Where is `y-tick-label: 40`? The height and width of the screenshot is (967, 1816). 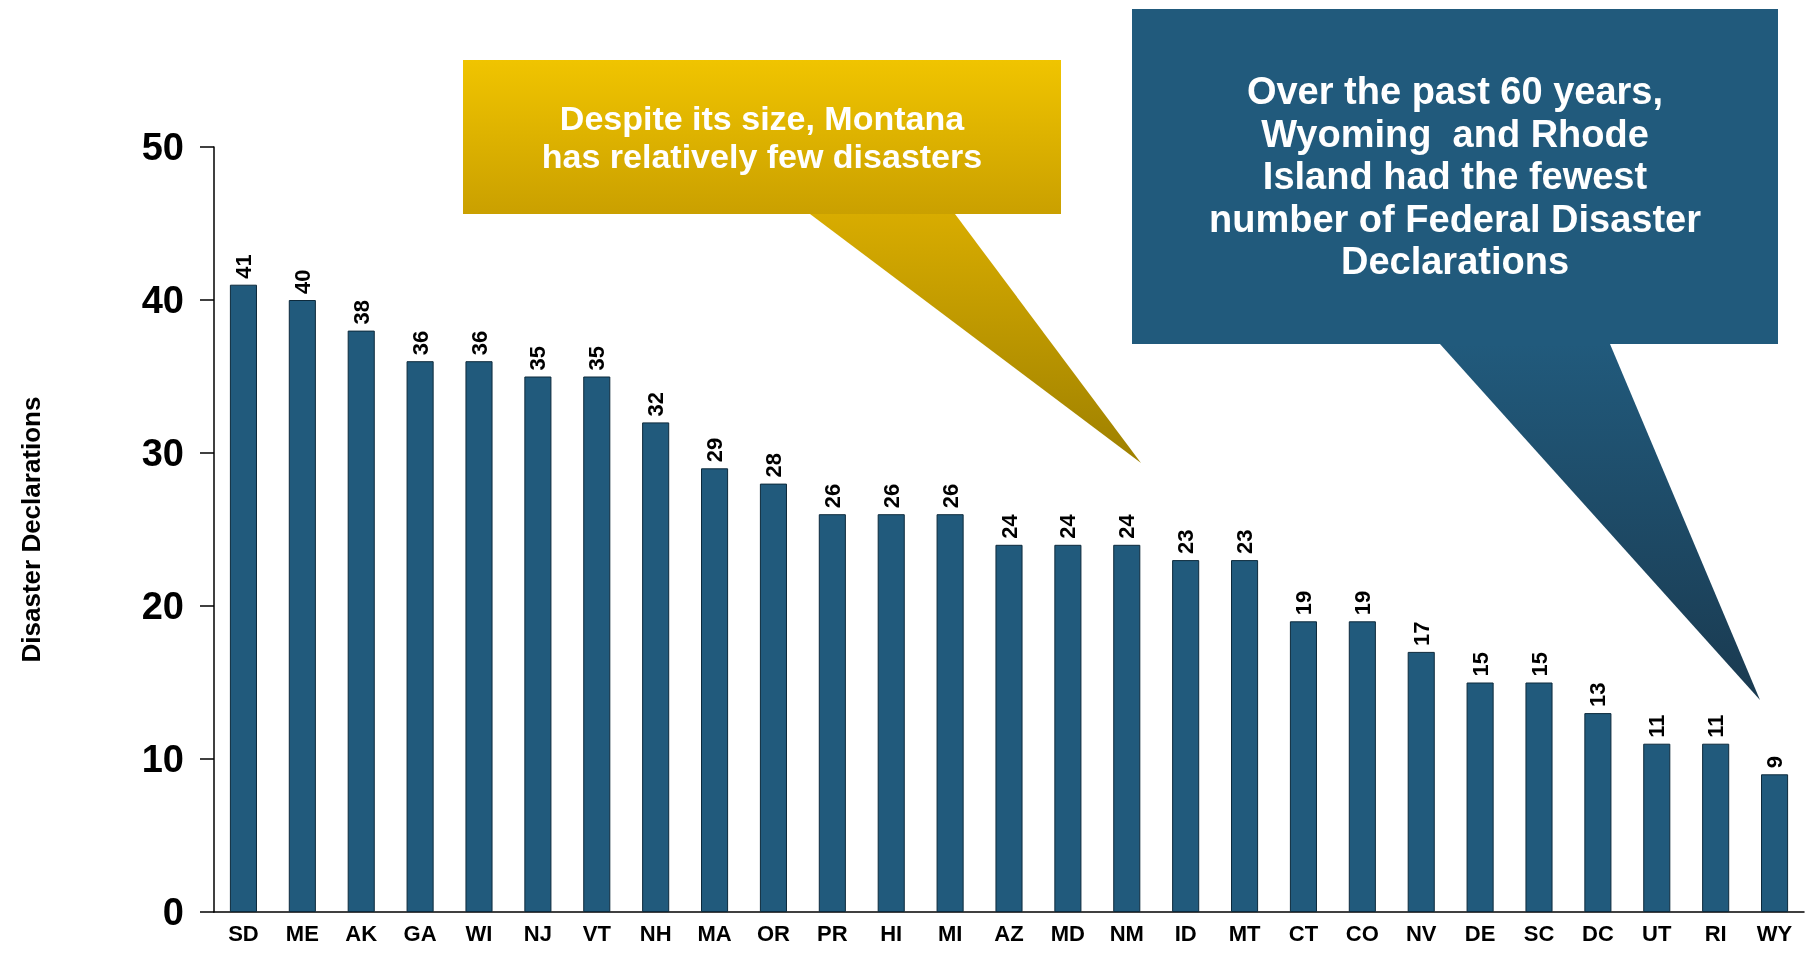
y-tick-label: 40 is located at coordinates (162, 300).